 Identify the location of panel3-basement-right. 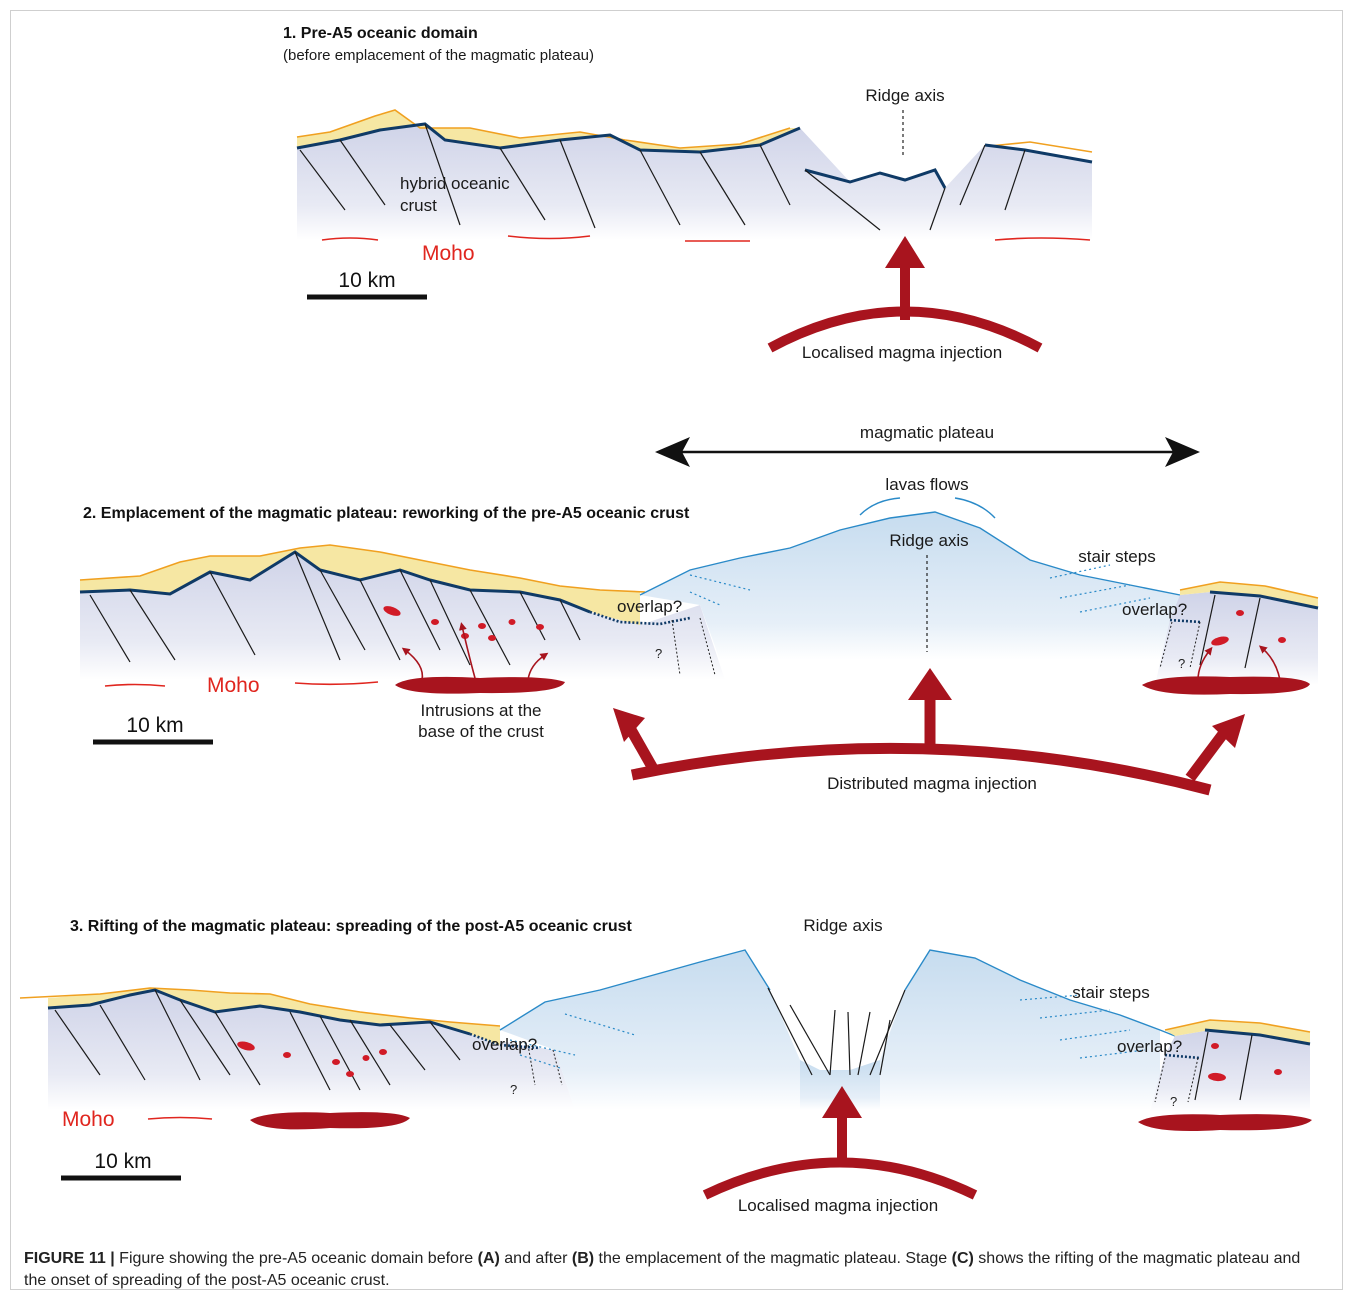
(1257, 1037).